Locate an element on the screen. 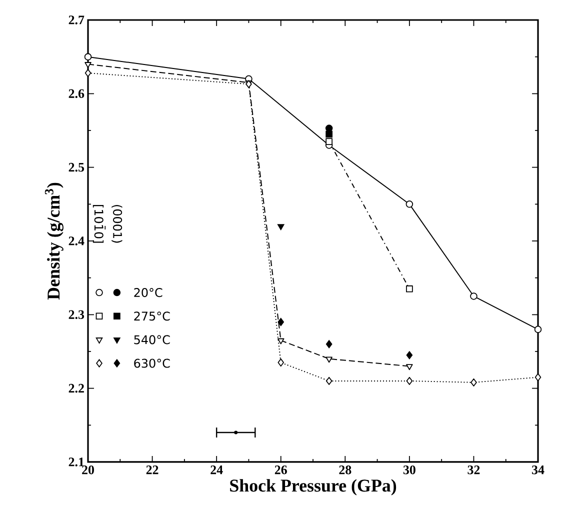 Image resolution: width=568 pixels, height=529 pixels. y-tick-label: 2.5 is located at coordinates (76, 167).